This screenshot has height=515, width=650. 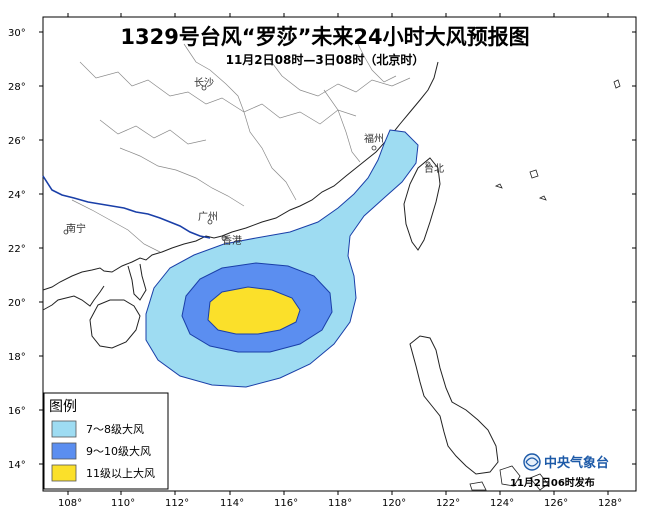 What do you see at coordinates (454, 405) in the screenshot?
I see `luzon-island` at bounding box center [454, 405].